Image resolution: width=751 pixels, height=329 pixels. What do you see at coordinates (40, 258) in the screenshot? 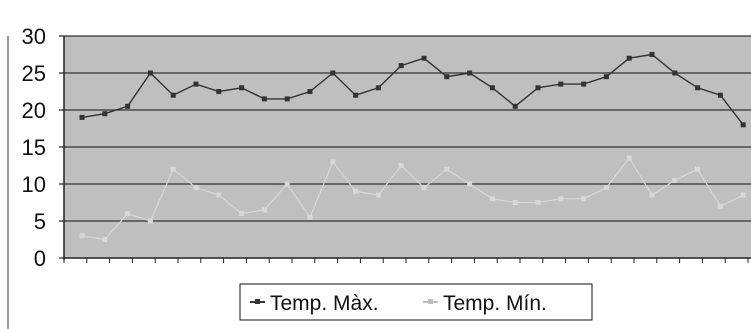
I see `y-tick-label: 0` at bounding box center [40, 258].